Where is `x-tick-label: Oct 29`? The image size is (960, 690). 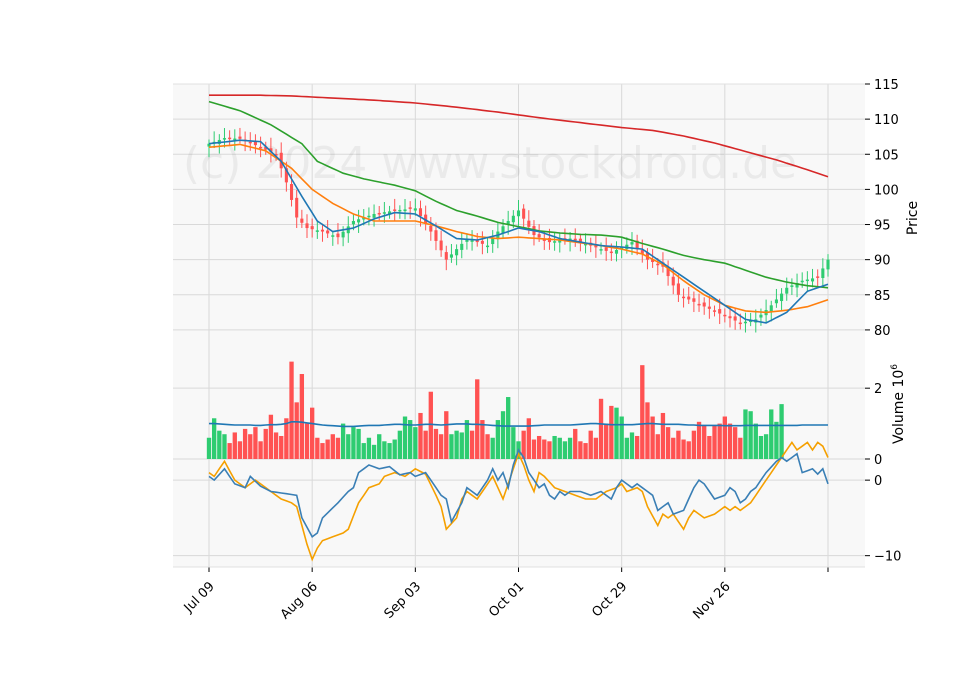
x-tick-label: Oct 29 is located at coordinates (609, 599).